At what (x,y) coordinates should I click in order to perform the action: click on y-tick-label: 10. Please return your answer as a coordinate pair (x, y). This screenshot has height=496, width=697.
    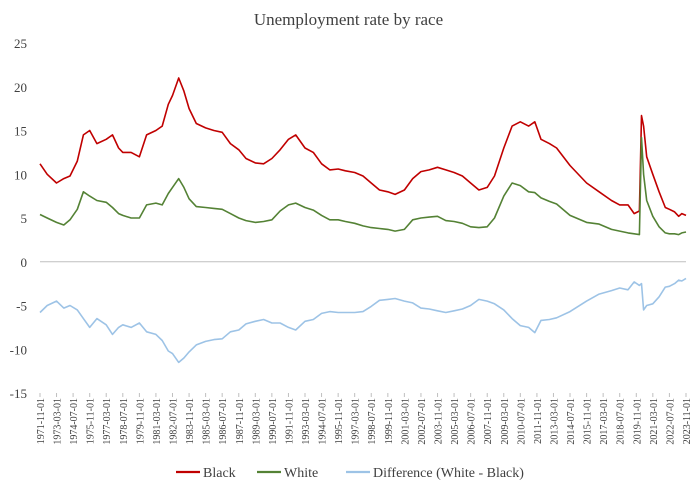
    Looking at the image, I should click on (20, 174).